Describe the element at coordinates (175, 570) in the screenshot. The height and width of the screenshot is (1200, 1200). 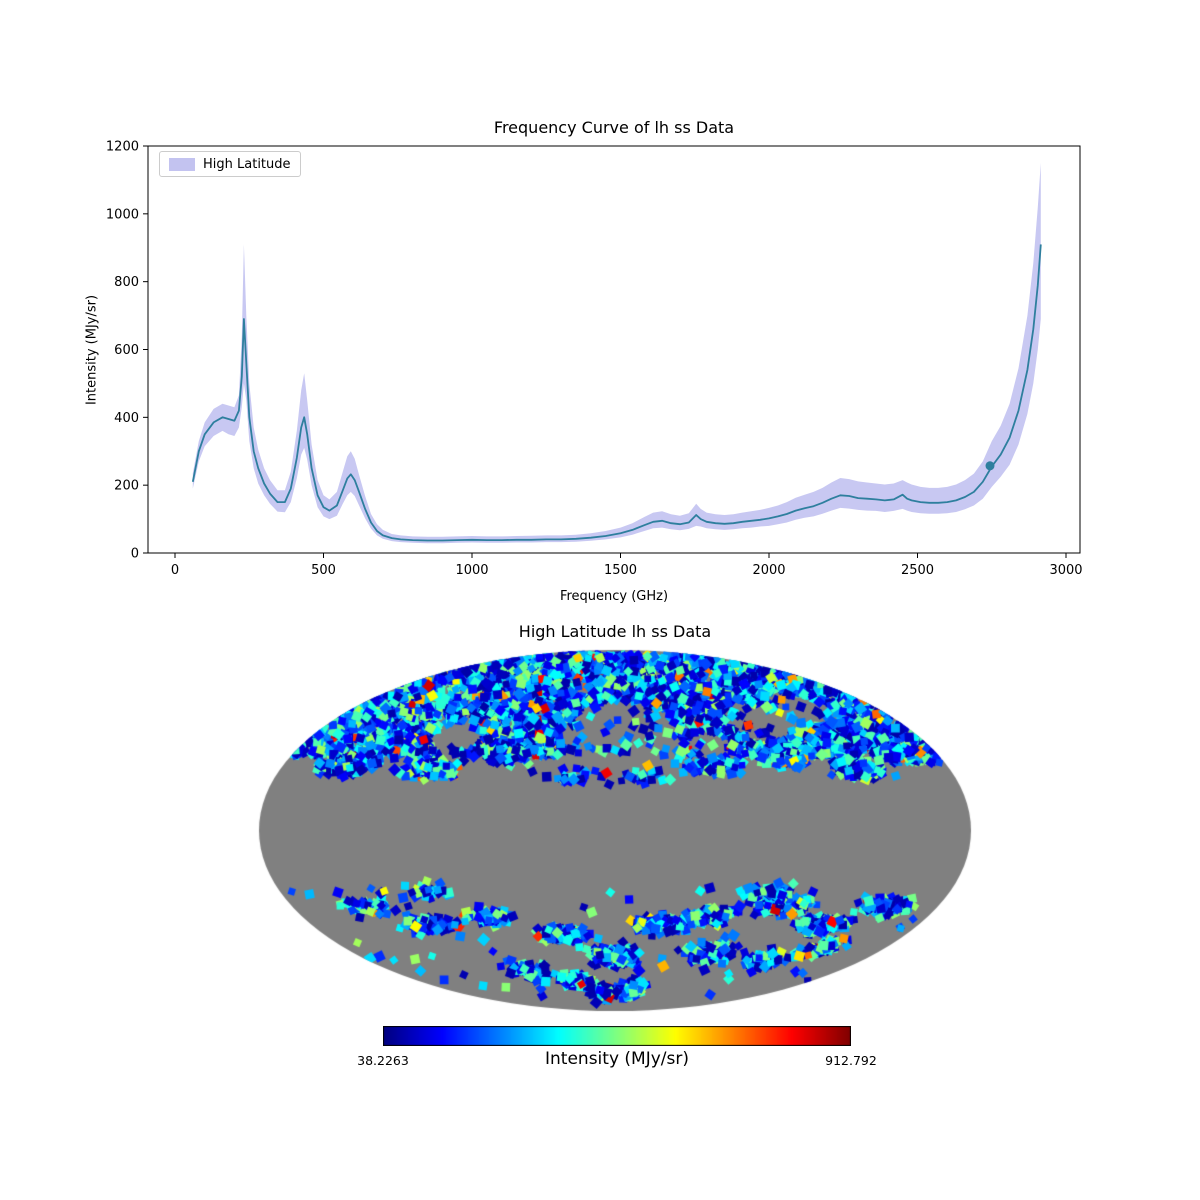
I see `x-tick-label: 0` at that location.